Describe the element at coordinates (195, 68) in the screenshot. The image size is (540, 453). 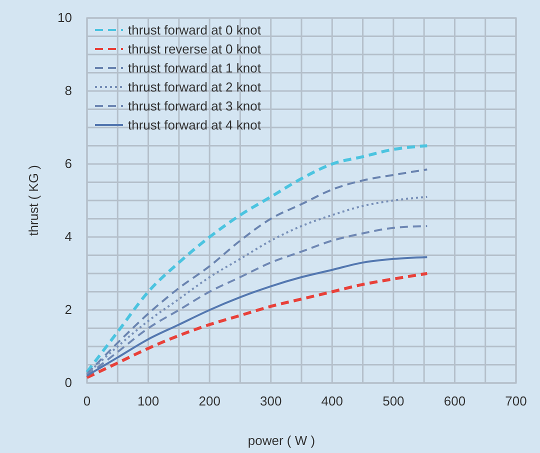
I see `legend-label: thrust forward at 1 knot` at that location.